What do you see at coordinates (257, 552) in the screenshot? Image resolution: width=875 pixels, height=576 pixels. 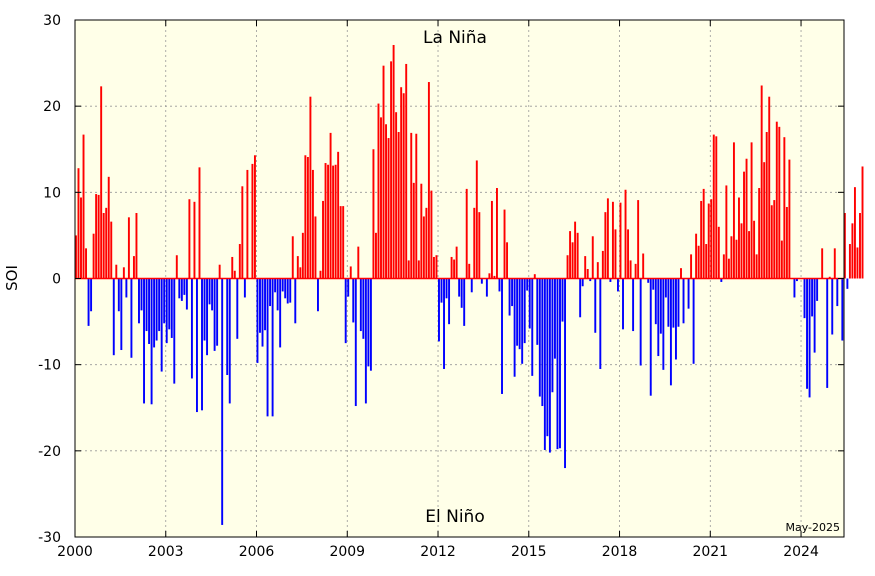 I see `x-tick-label: 2006` at bounding box center [257, 552].